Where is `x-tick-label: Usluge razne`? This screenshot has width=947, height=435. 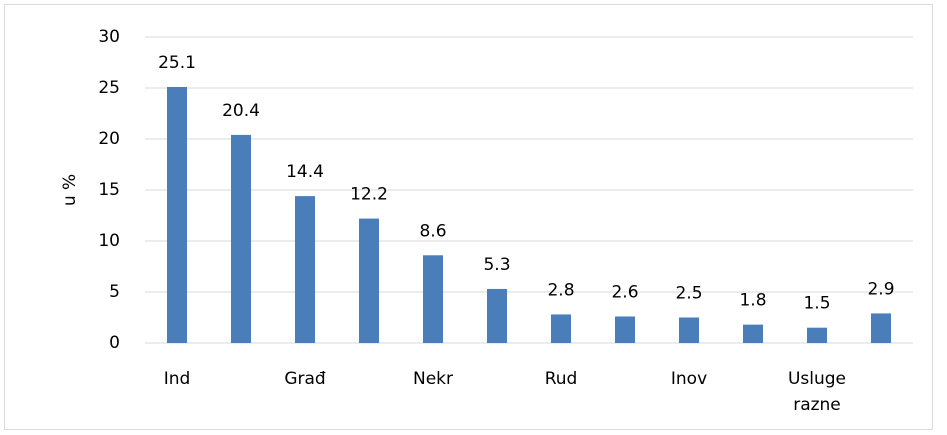 x-tick-label: Usluge razne is located at coordinates (817, 392).